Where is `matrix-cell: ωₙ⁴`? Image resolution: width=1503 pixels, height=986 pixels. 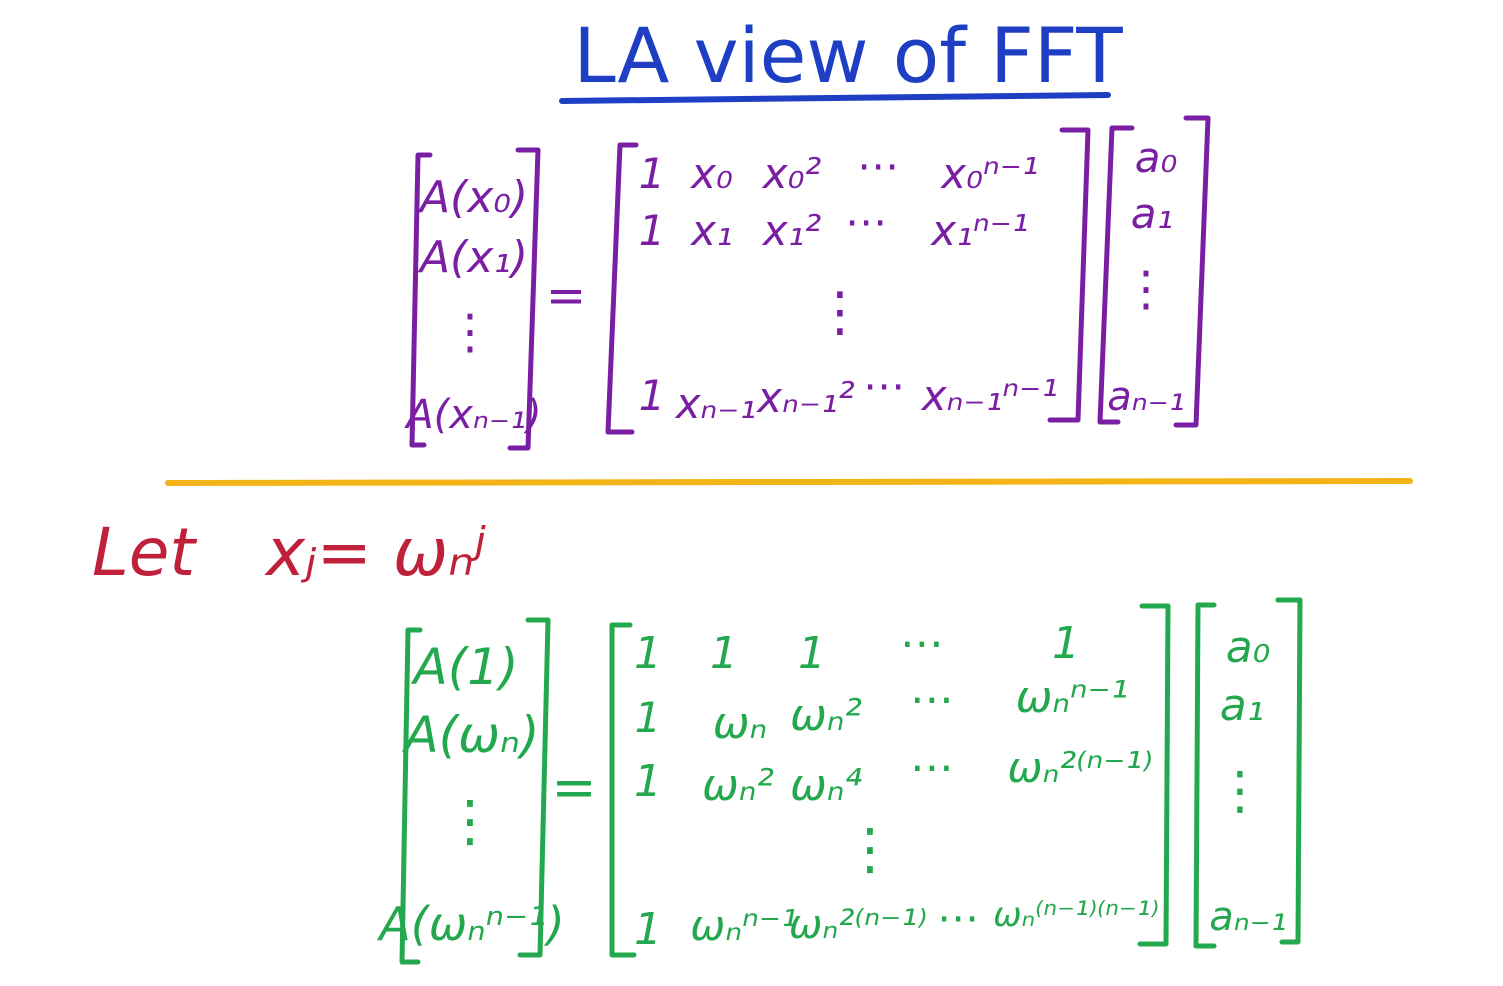 matrix-cell: ωₙ⁴ is located at coordinates (826, 785).